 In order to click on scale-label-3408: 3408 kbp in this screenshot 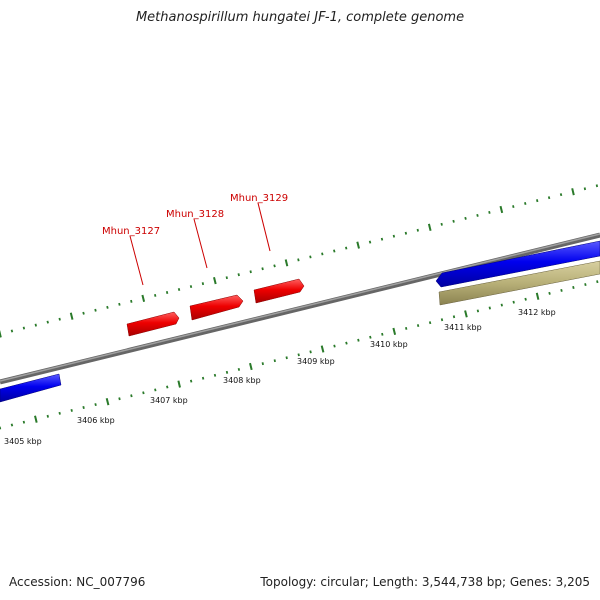, I will do `click(242, 380)`.